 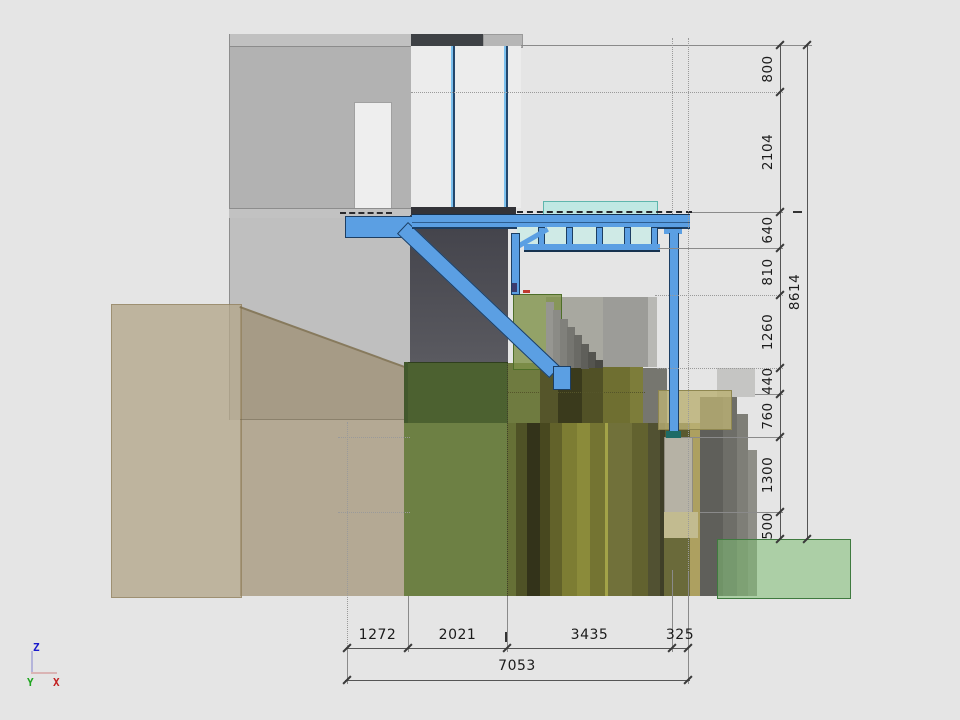 I want to click on dim-label: 800, so click(x=768, y=68).